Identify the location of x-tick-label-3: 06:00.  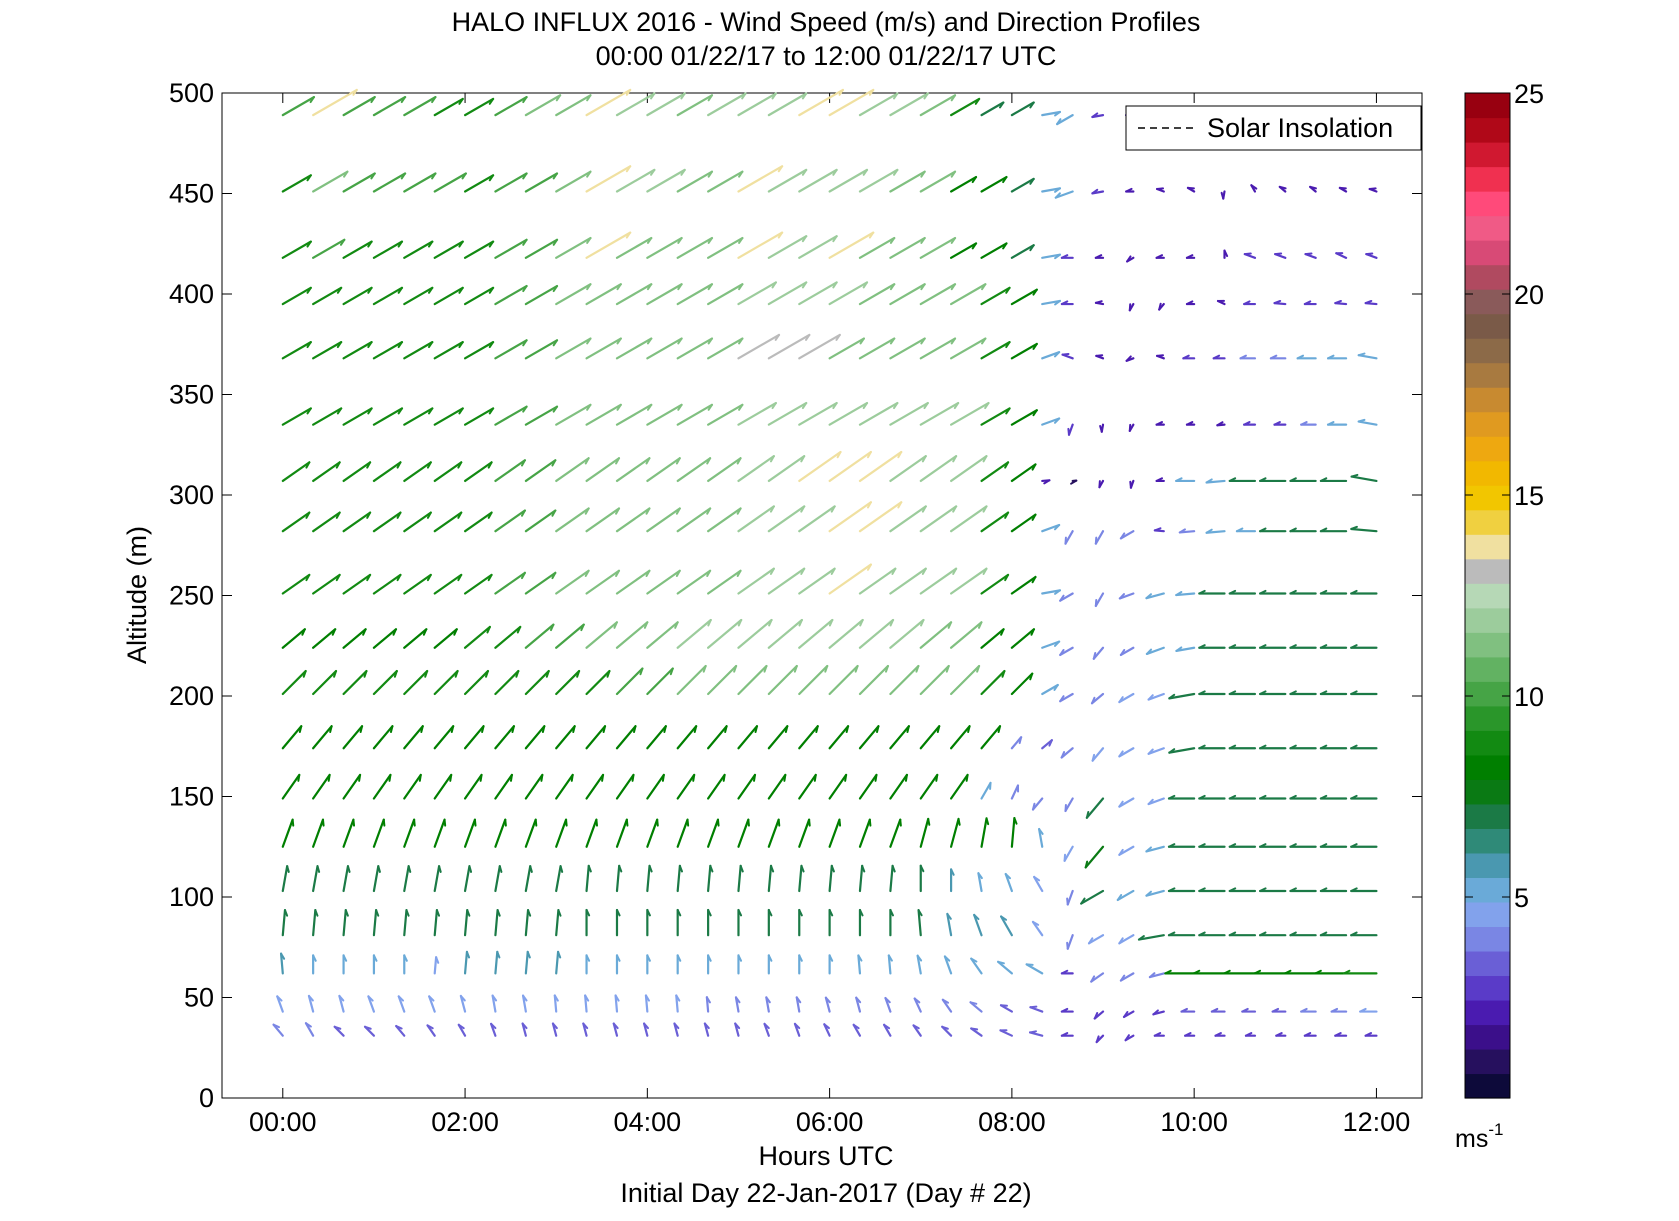
(830, 1122).